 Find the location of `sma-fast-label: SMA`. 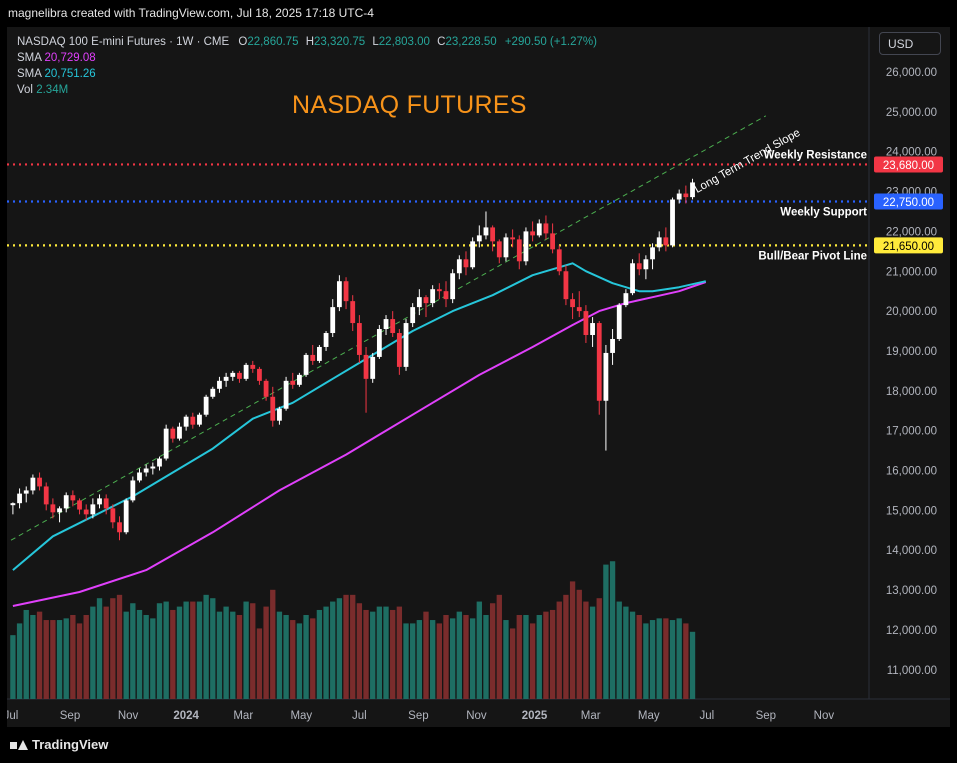

sma-fast-label: SMA is located at coordinates (29, 74).